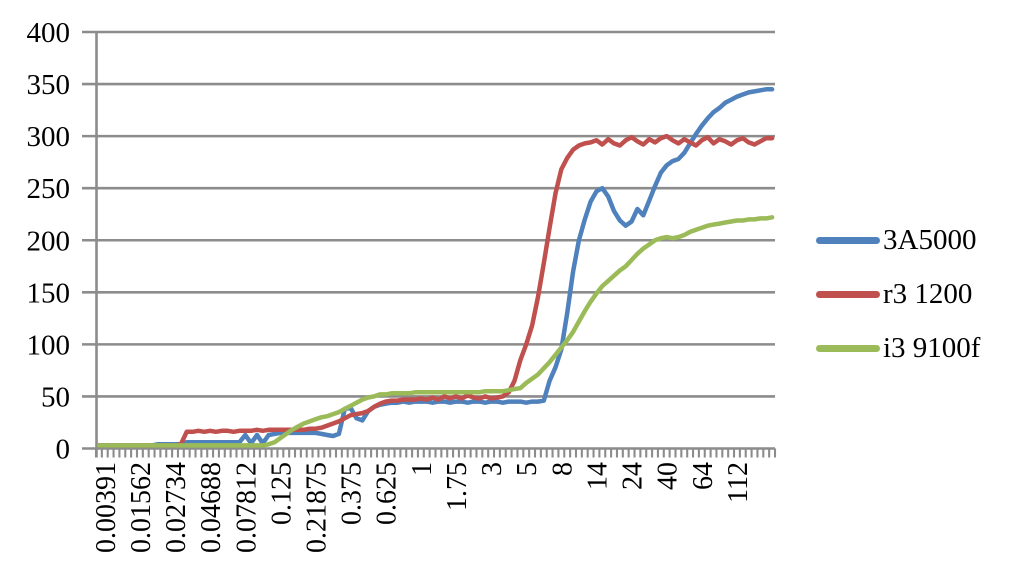 Image resolution: width=1023 pixels, height=585 pixels. What do you see at coordinates (49, 189) in the screenshot?
I see `y-axis-label: 250` at bounding box center [49, 189].